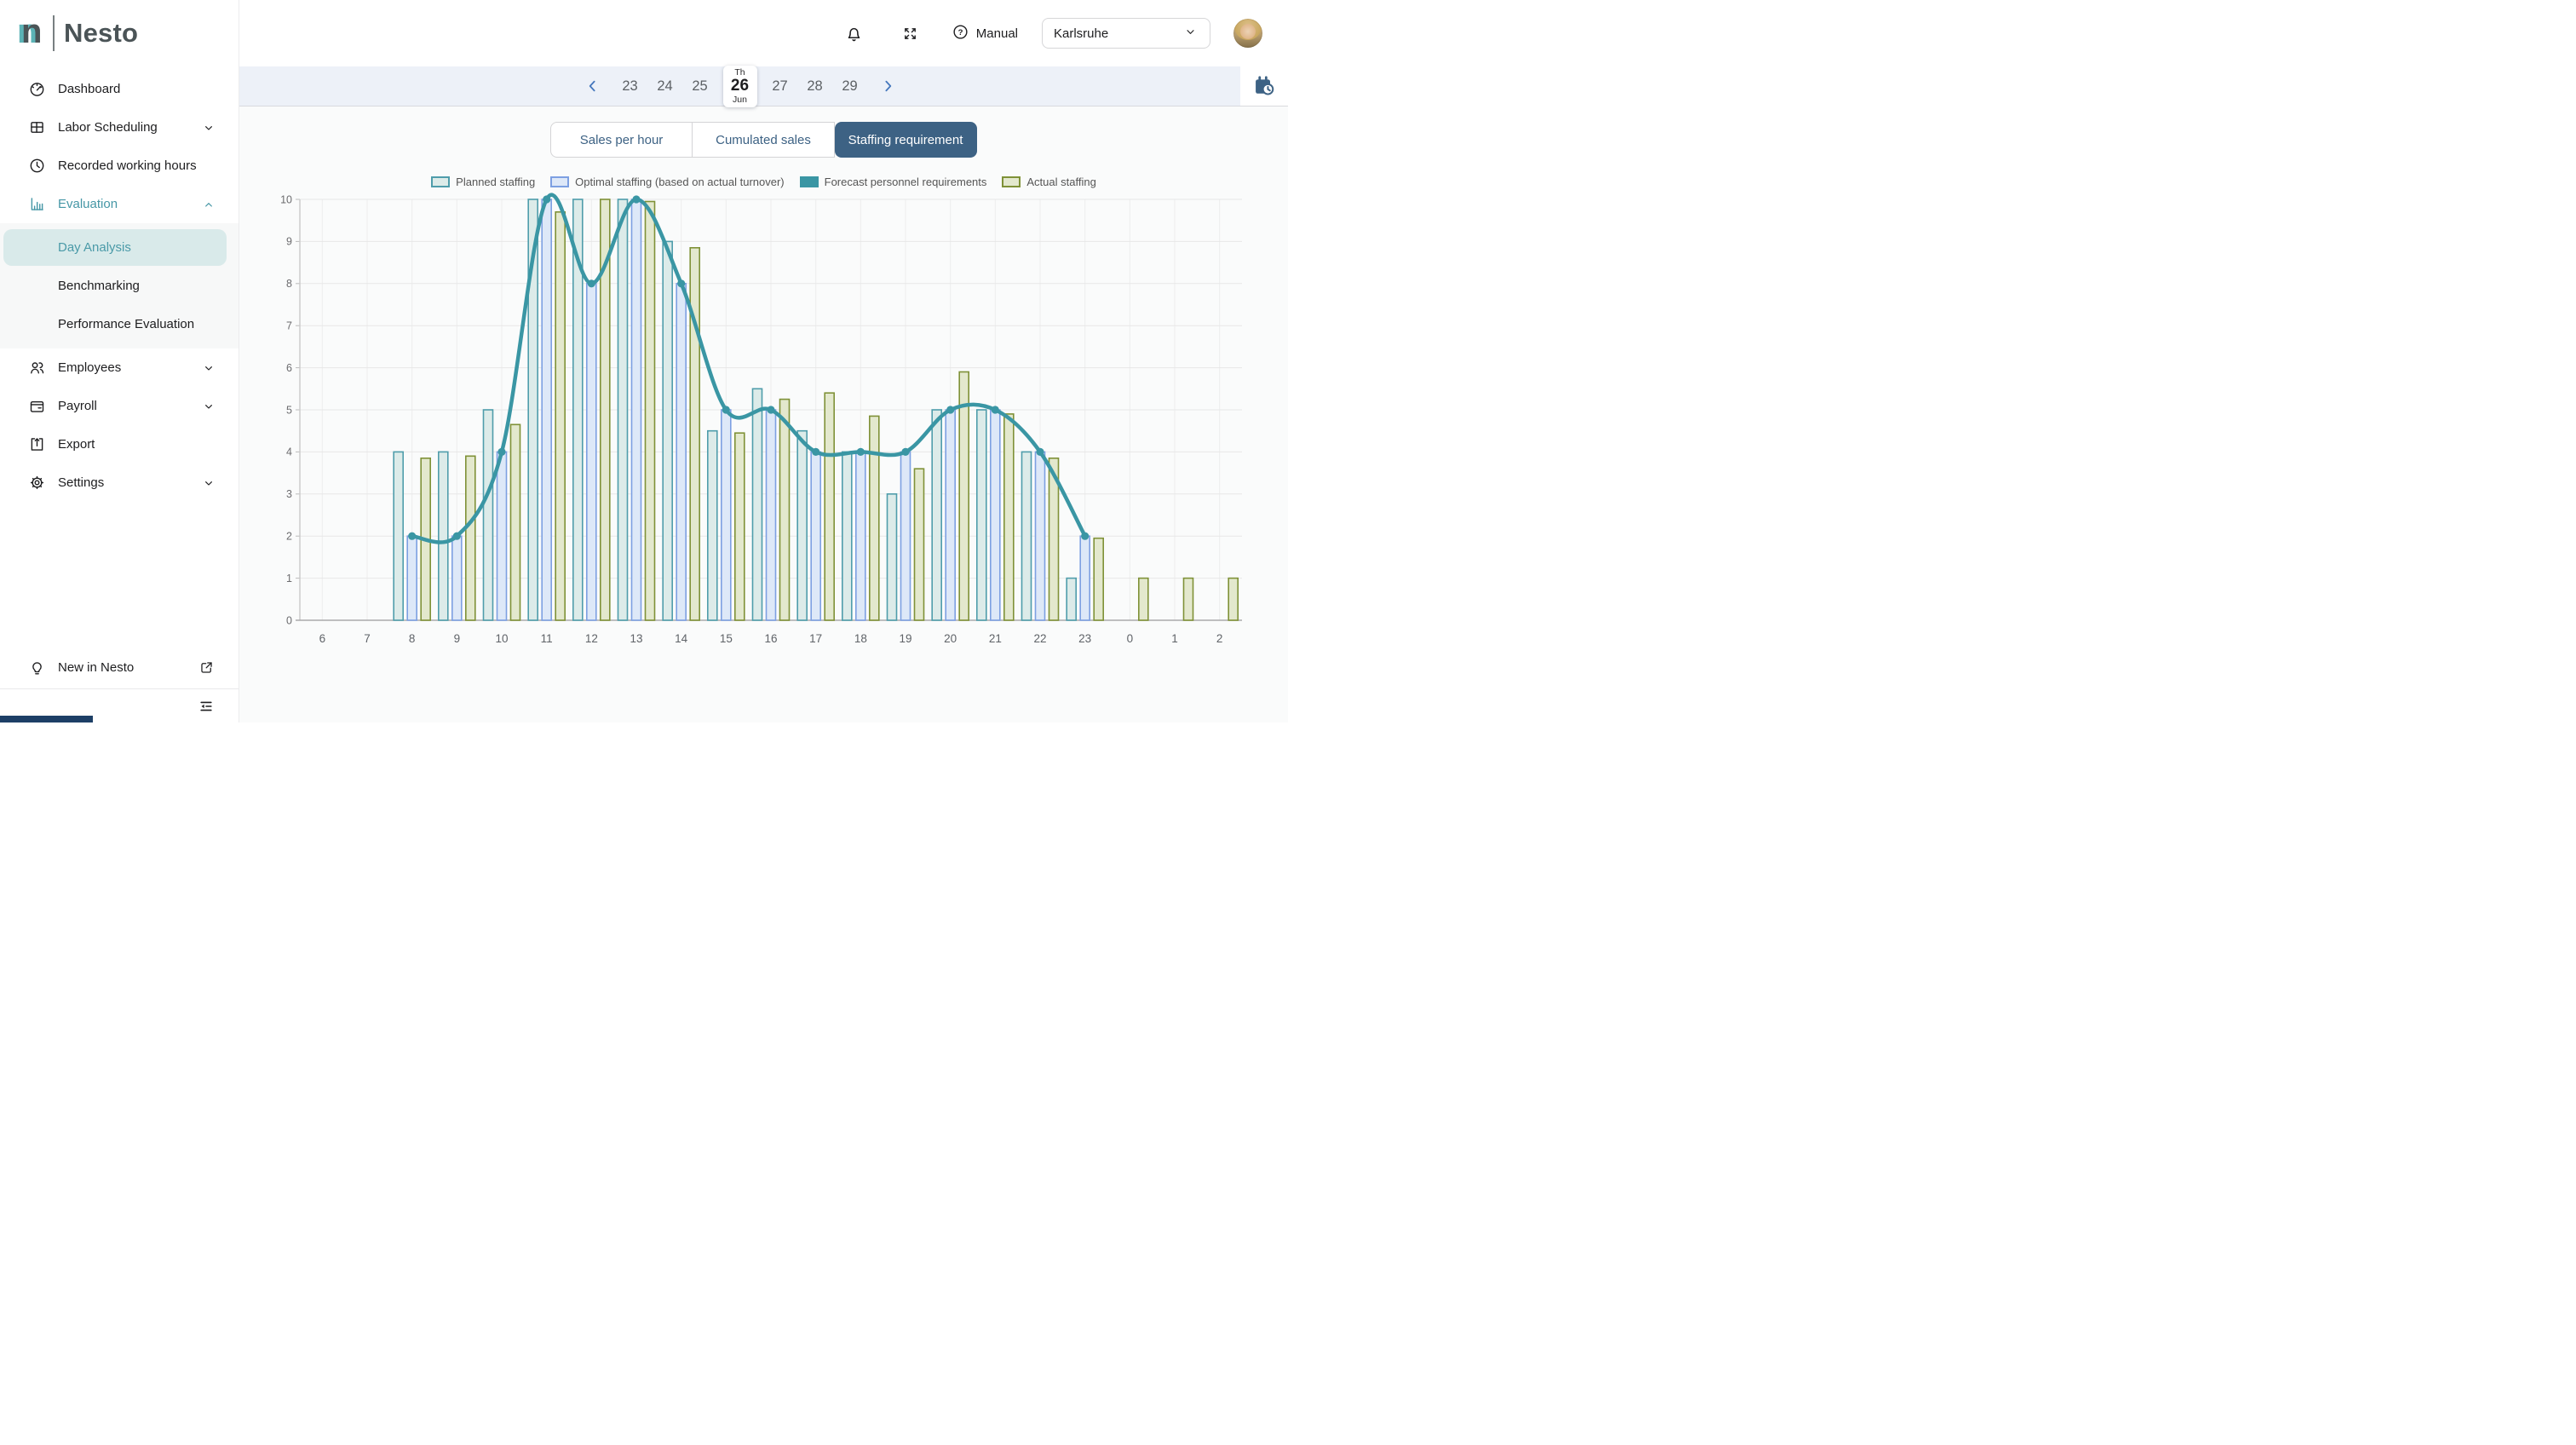  I want to click on previous-day-button, so click(593, 86).